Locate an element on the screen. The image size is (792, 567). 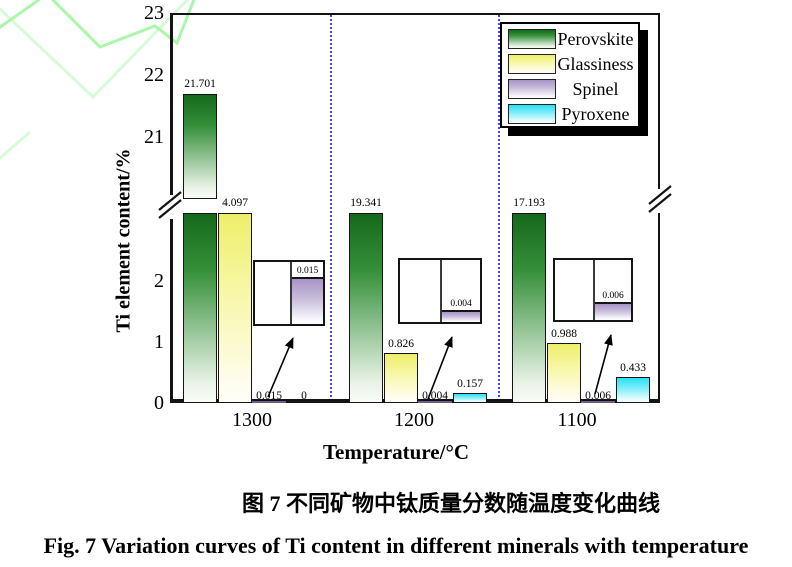
legend-swatch-pyroxene is located at coordinates (532, 113).